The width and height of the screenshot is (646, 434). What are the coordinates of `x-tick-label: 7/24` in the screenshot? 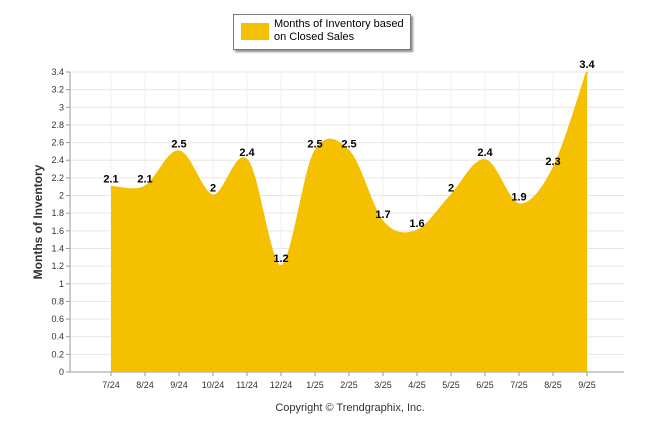 It's located at (111, 385).